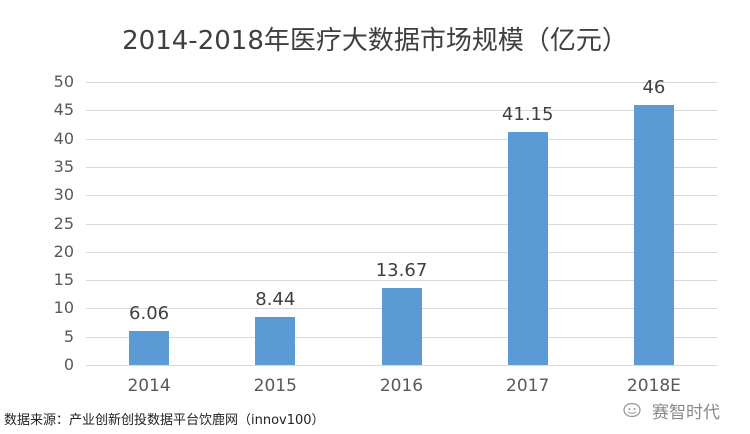  I want to click on bar-2018E, so click(653, 234).